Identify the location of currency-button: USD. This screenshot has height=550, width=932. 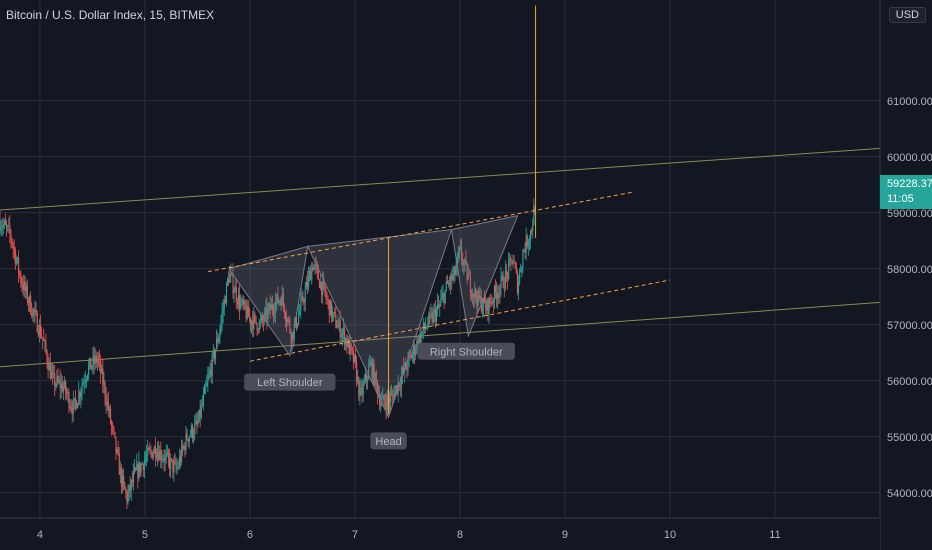
(907, 15).